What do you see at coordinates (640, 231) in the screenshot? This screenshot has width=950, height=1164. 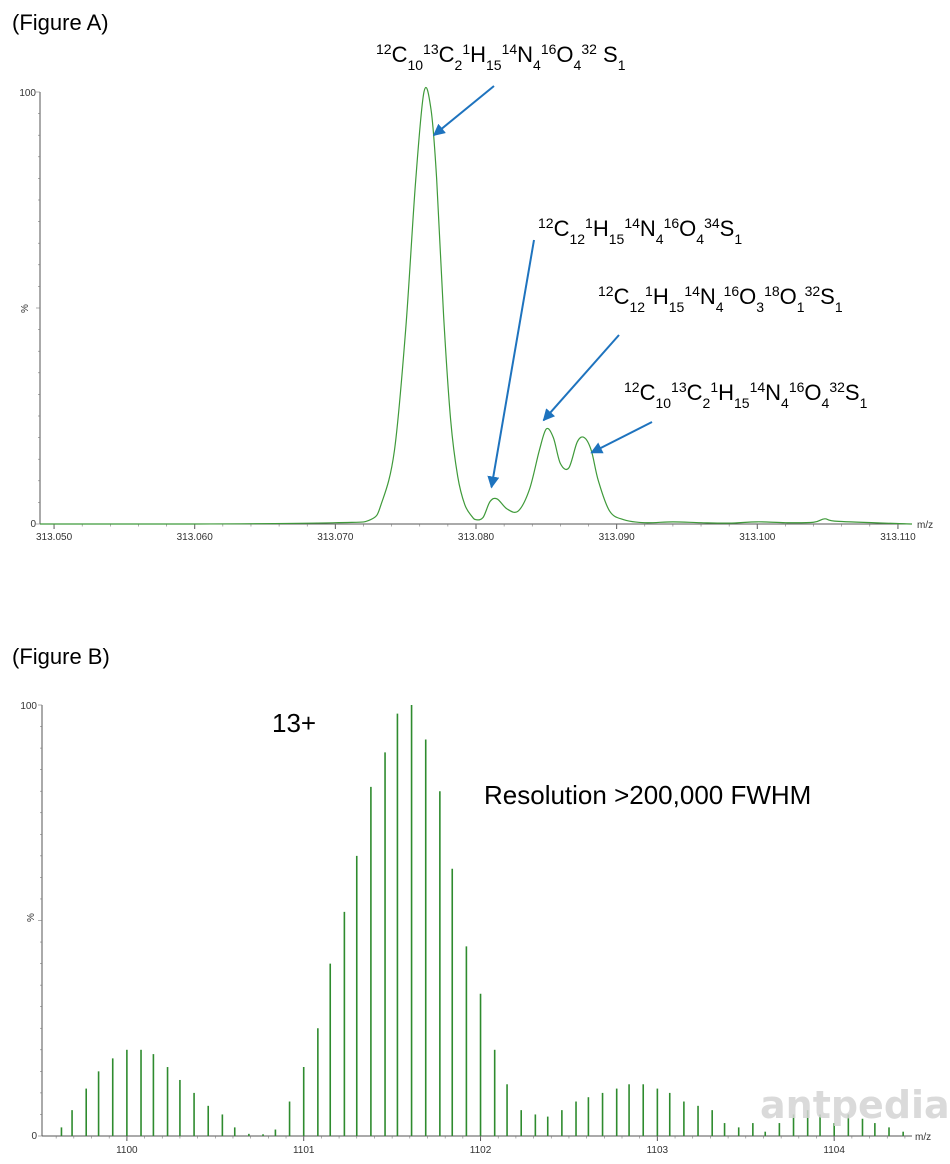 I see `annotation-2-formula: 12C121H1514N416O434S1` at bounding box center [640, 231].